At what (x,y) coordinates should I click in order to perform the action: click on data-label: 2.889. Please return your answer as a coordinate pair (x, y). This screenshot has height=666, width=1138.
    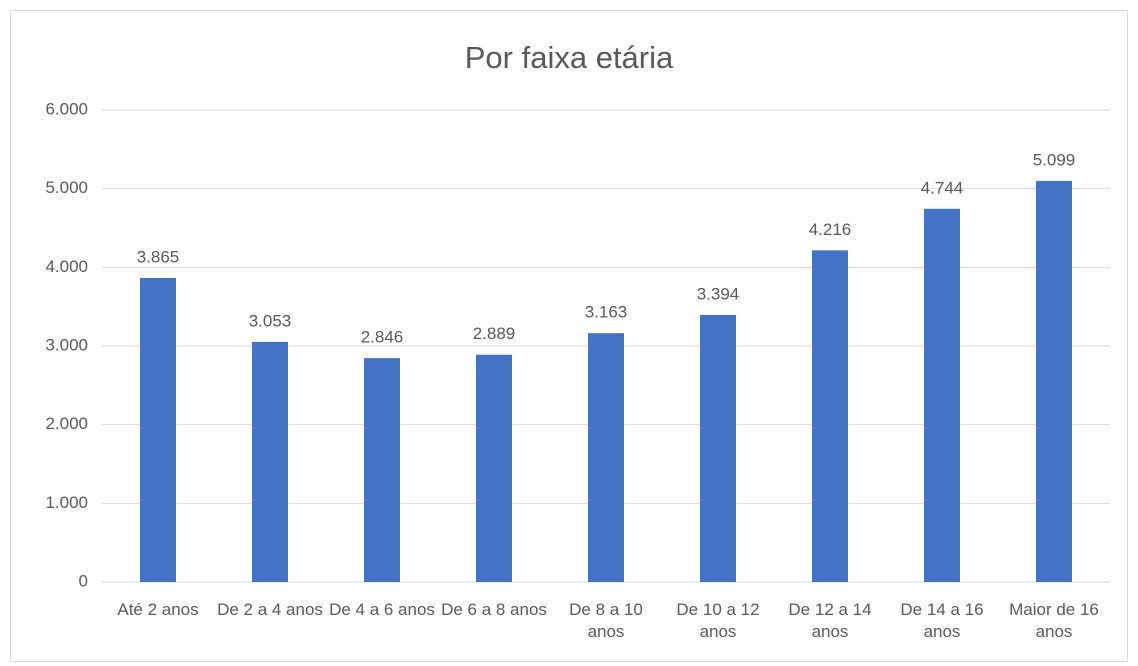
    Looking at the image, I should click on (494, 333).